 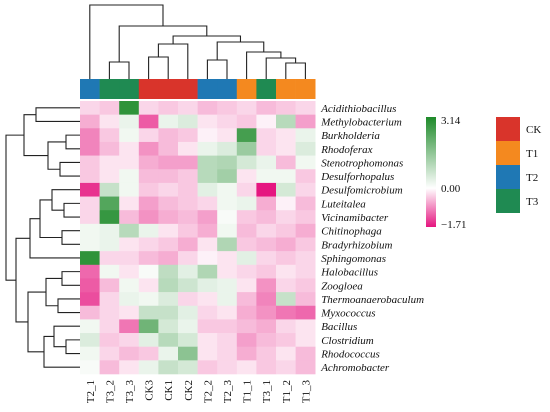 I want to click on column-label: T3_2, so click(x=110, y=391).